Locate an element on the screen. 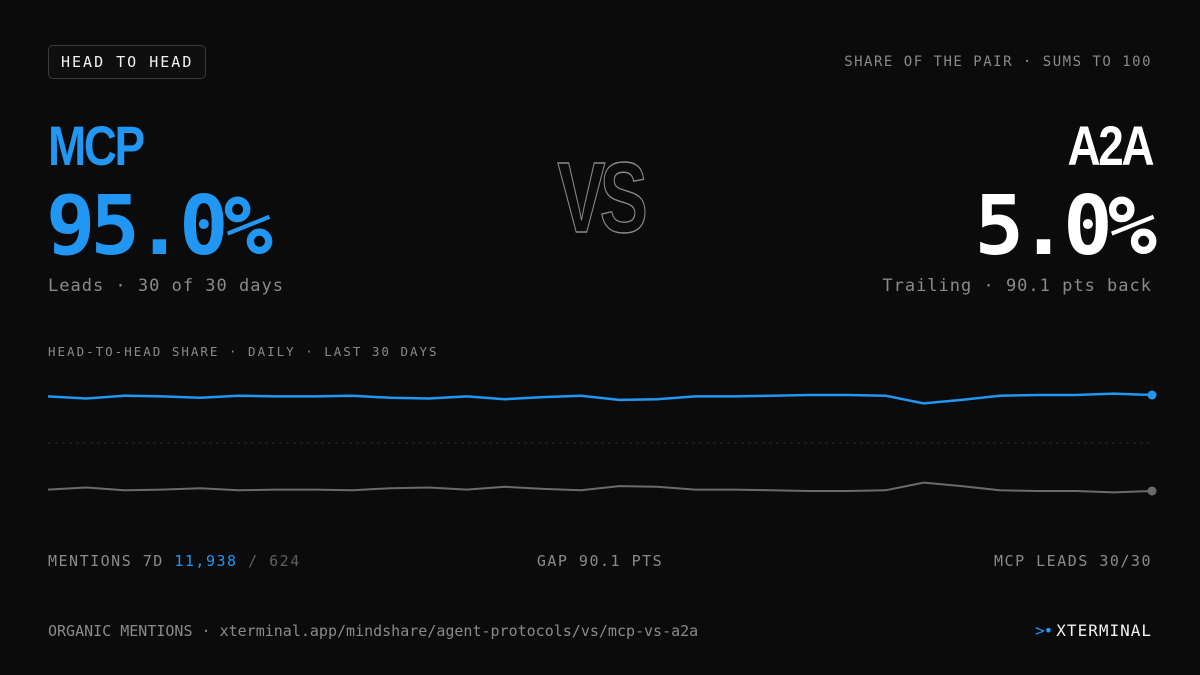 This screenshot has height=675, width=1200. series-line-a2a is located at coordinates (600, 487).